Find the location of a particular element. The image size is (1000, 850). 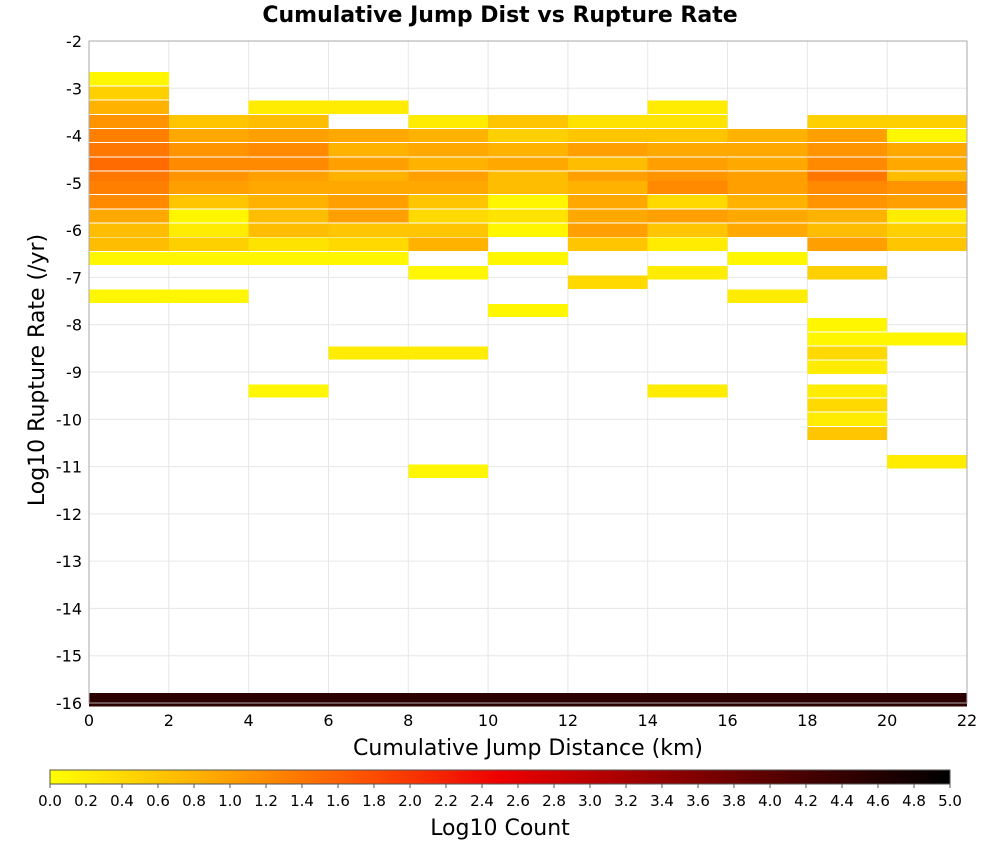

colorbar-tick-label: 2.6 is located at coordinates (518, 801).